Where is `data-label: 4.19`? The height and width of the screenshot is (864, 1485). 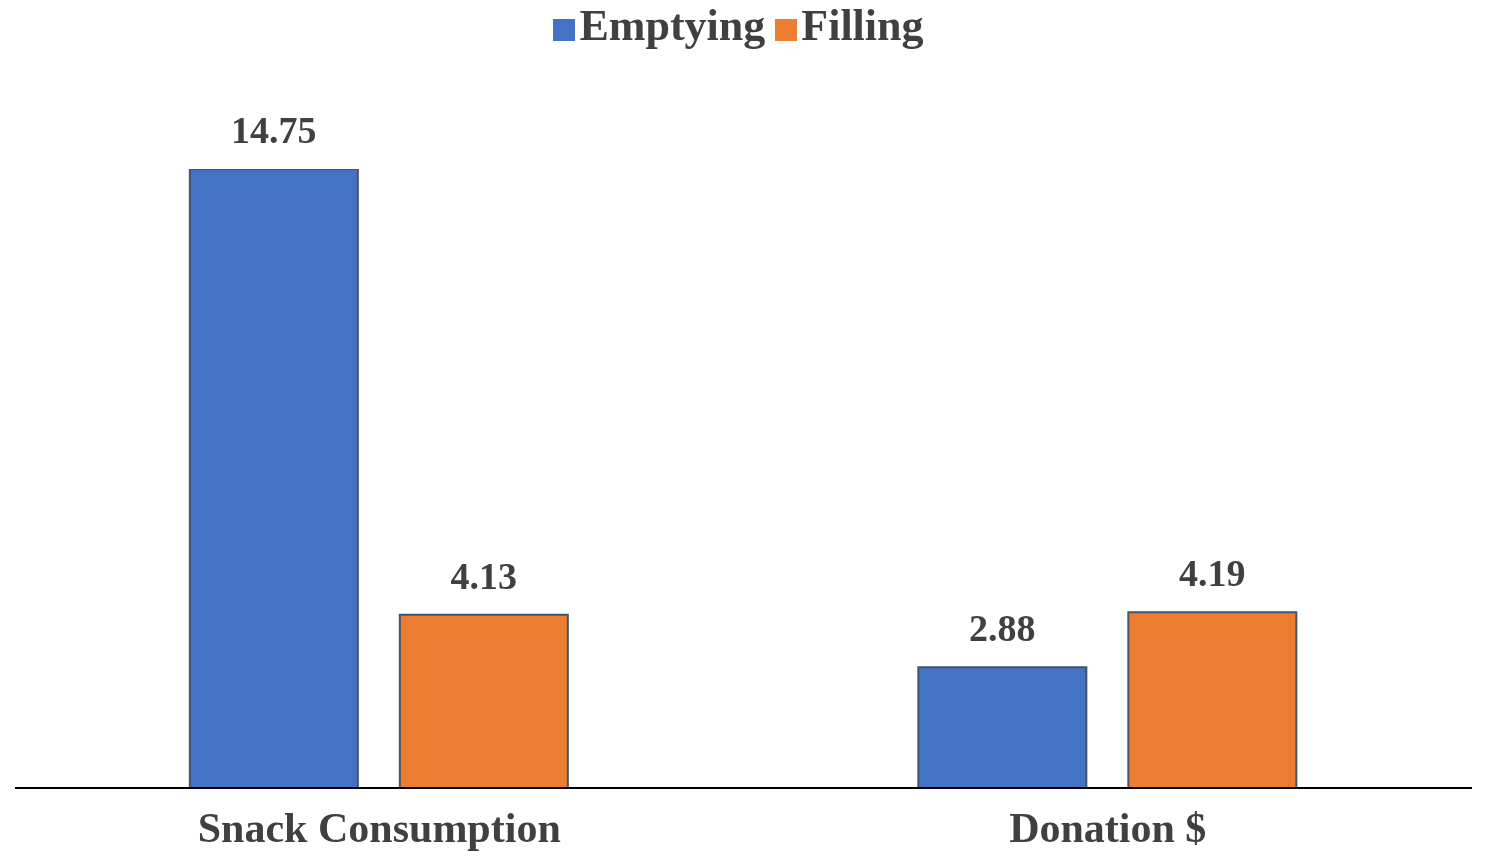
data-label: 4.19 is located at coordinates (1212, 573).